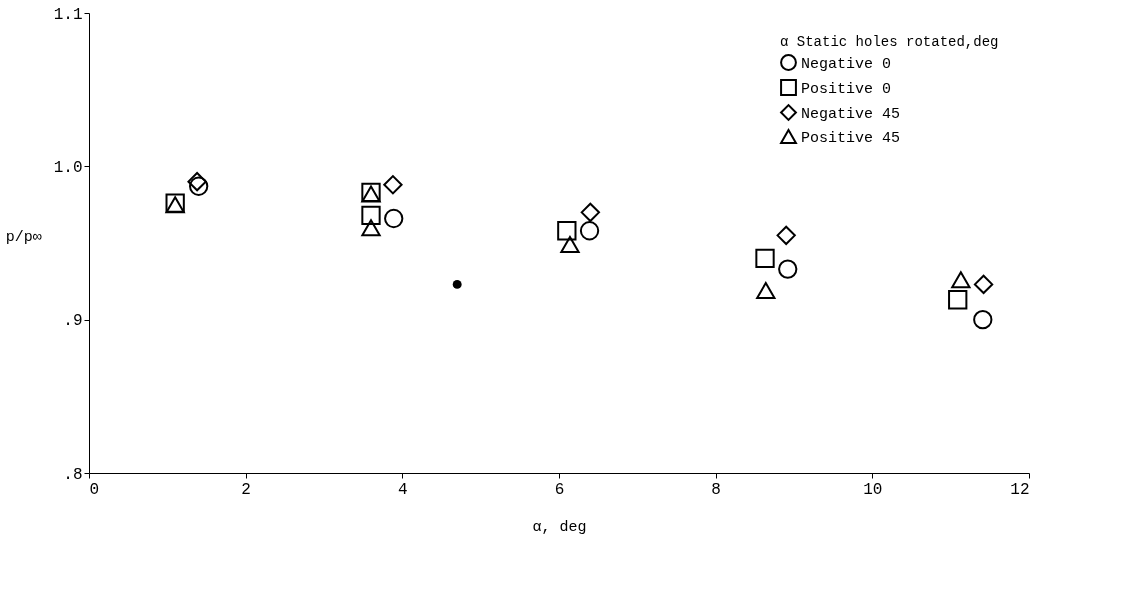 This screenshot has height=589, width=1147. Describe the element at coordinates (73, 474) in the screenshot. I see `y-tick-label: .8` at that location.